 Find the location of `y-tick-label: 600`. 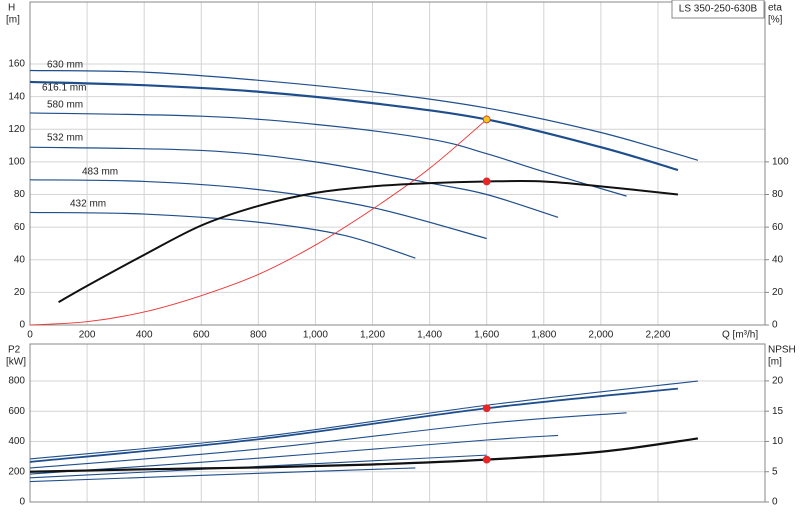

y-tick-label: 600 is located at coordinates (16, 411).